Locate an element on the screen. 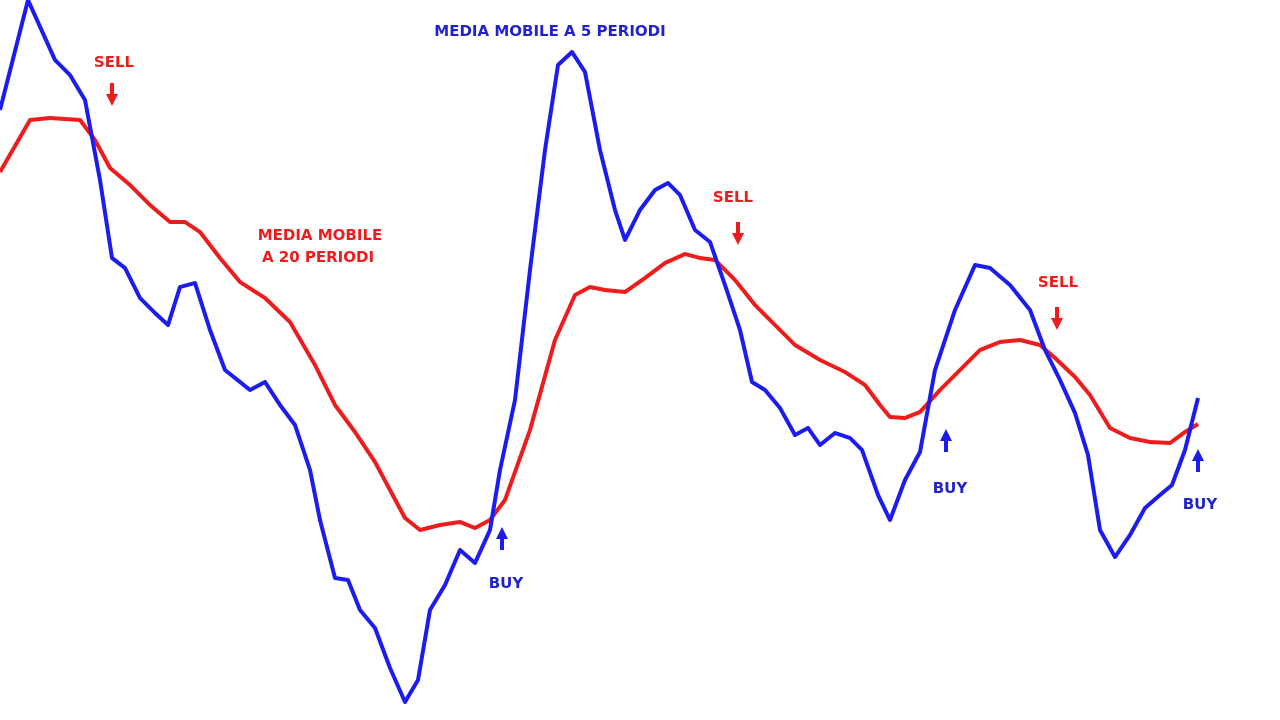 The width and height of the screenshot is (1280, 720). annotation: MEDIA MOBILE A 5 PERIODI is located at coordinates (549, 31).